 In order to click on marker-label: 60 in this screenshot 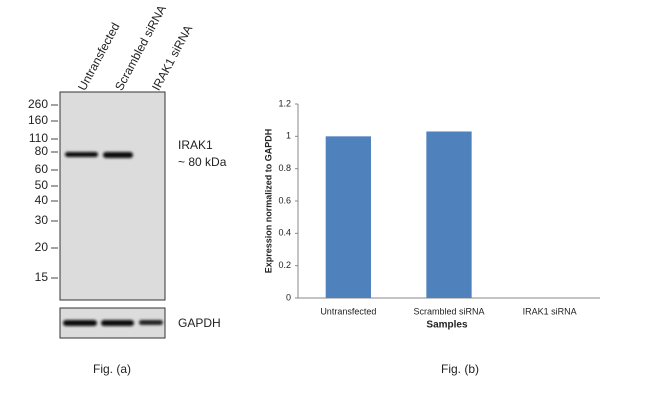, I will do `click(42, 169)`.